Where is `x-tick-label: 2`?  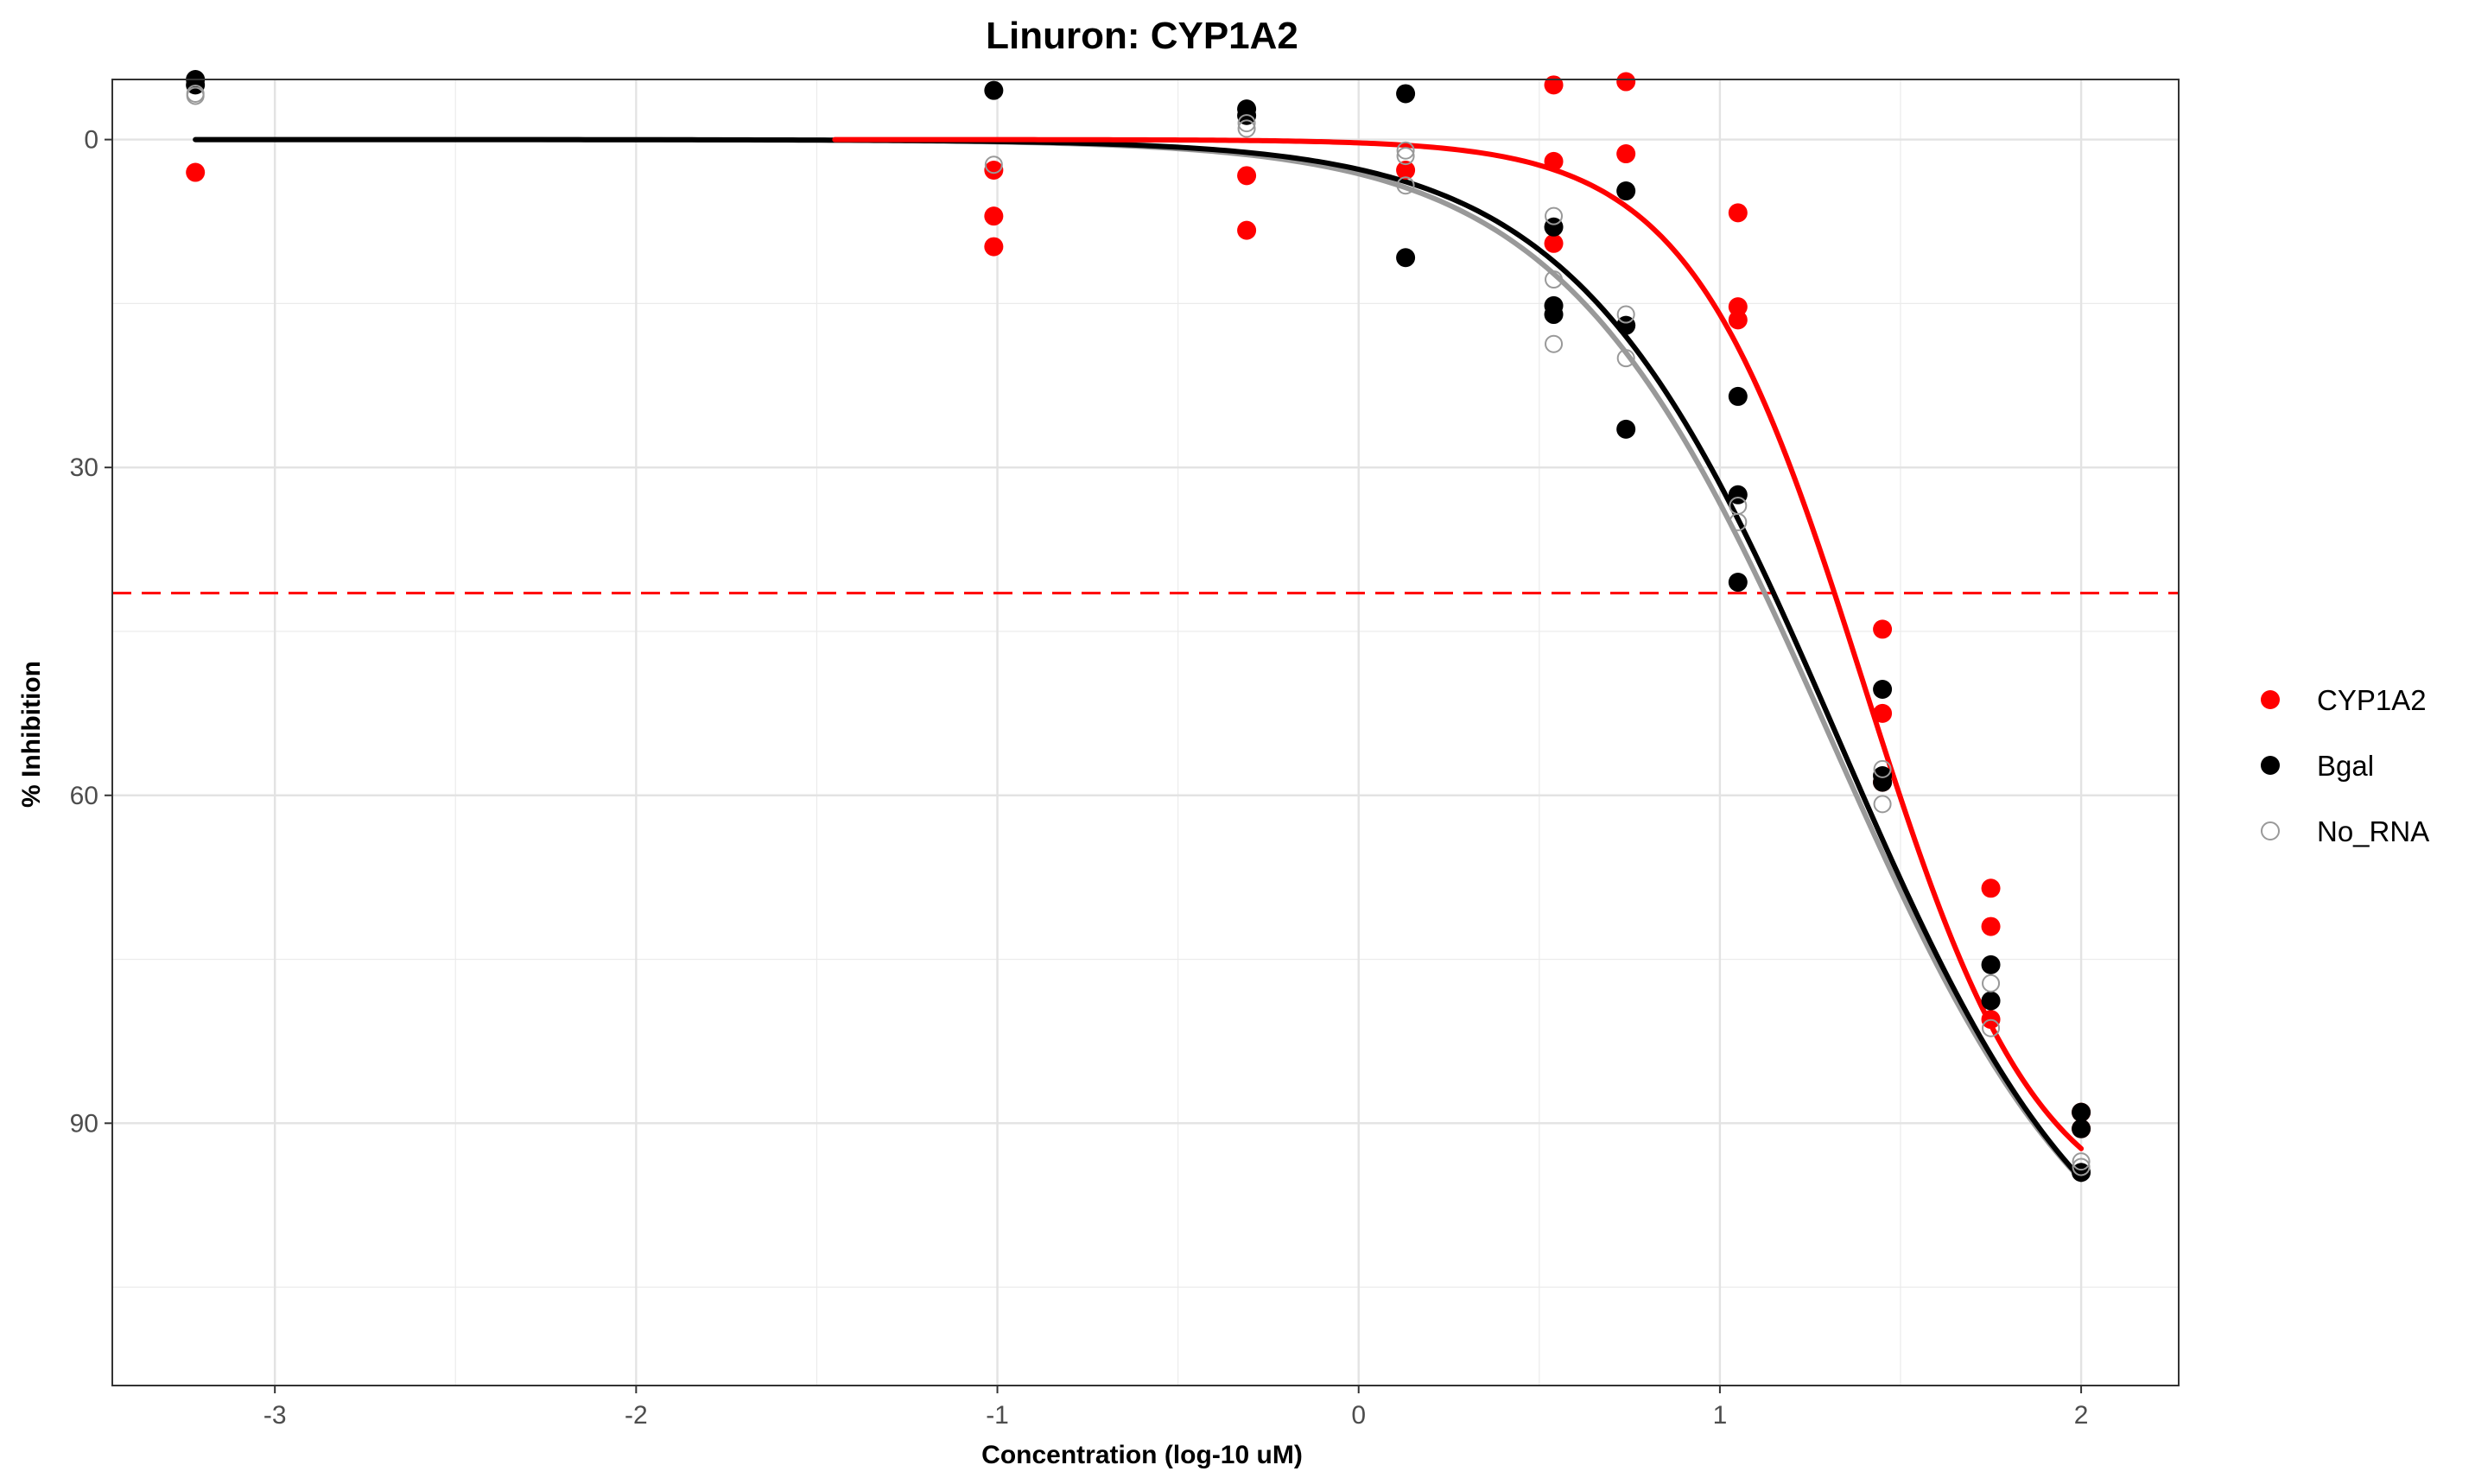
x-tick-label: 2 is located at coordinates (2081, 1415).